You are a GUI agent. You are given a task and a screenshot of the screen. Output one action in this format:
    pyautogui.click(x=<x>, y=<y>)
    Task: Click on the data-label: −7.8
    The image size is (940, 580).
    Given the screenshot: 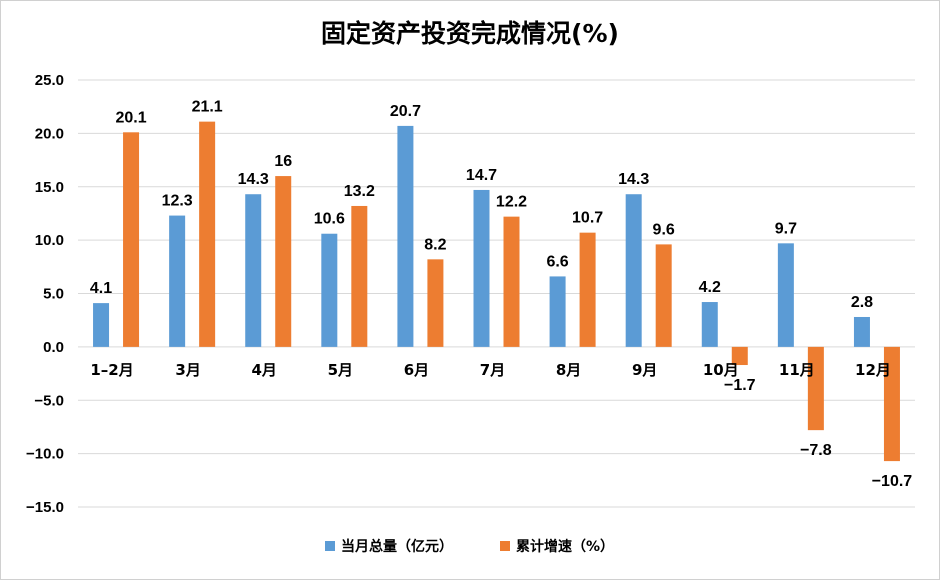 What is the action you would take?
    pyautogui.click(x=816, y=450)
    